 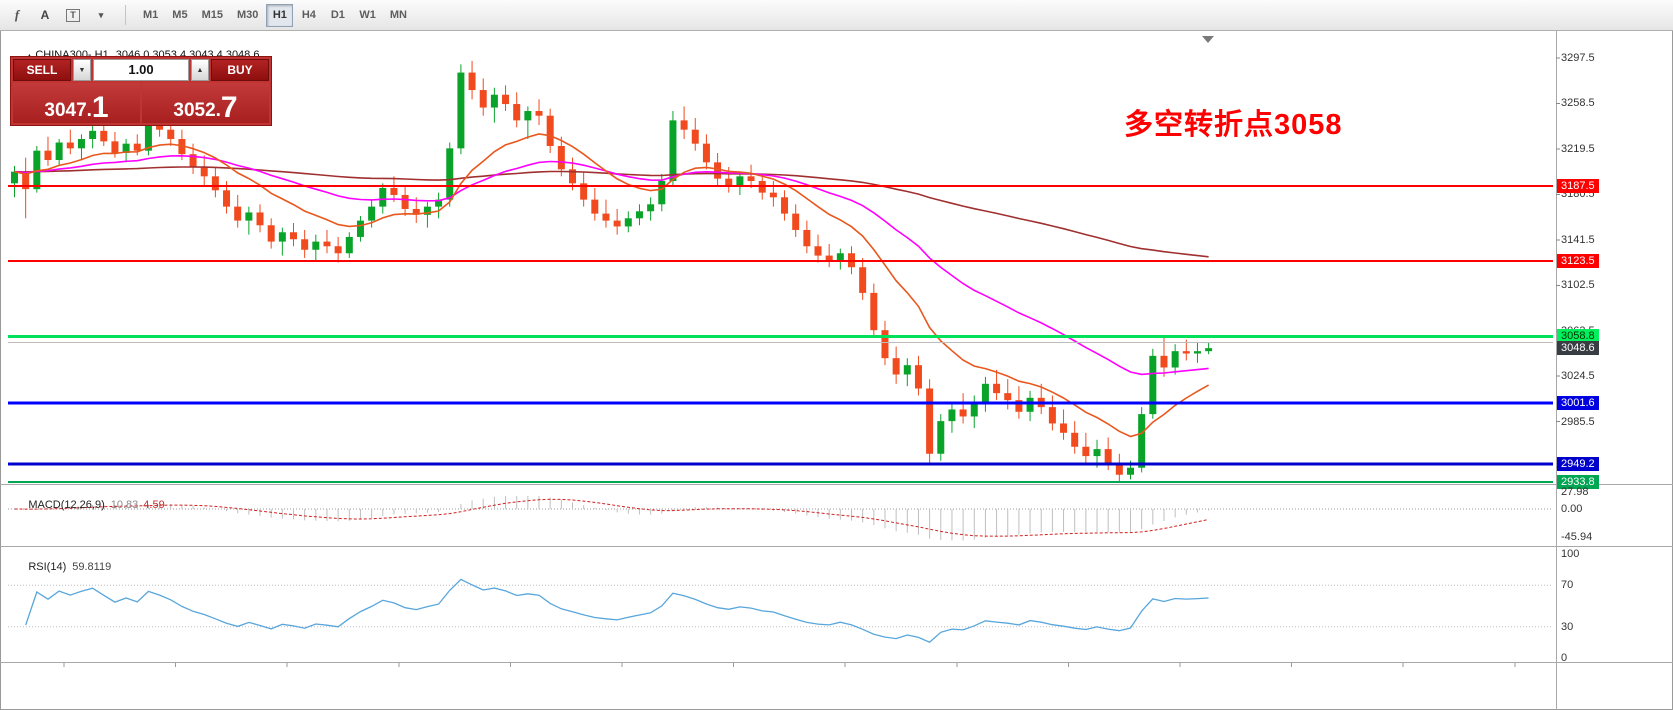 I want to click on drawing-tools-icon: ▾, so click(x=101, y=15).